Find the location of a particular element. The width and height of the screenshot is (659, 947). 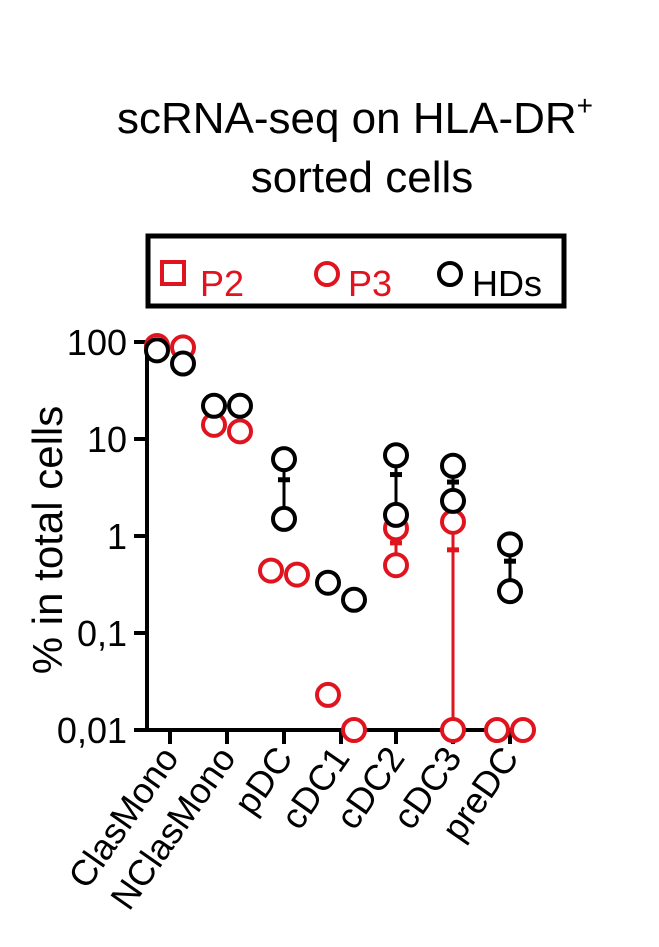

y-tick-label: 0,1 is located at coordinates (102, 633).